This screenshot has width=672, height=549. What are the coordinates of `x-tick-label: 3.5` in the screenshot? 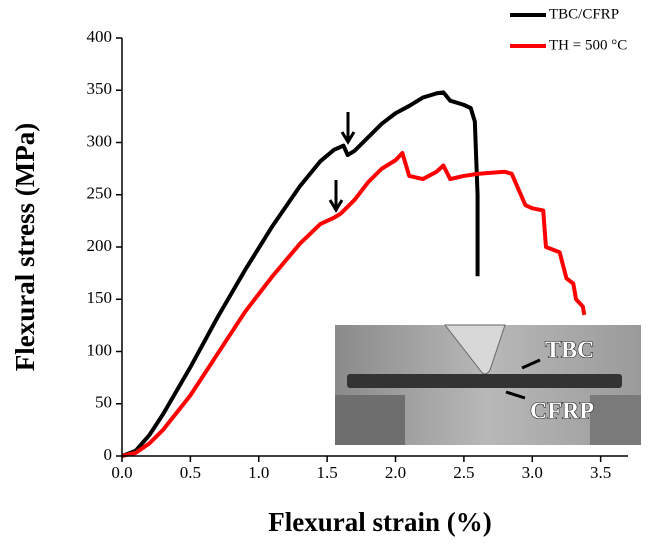 It's located at (600, 472).